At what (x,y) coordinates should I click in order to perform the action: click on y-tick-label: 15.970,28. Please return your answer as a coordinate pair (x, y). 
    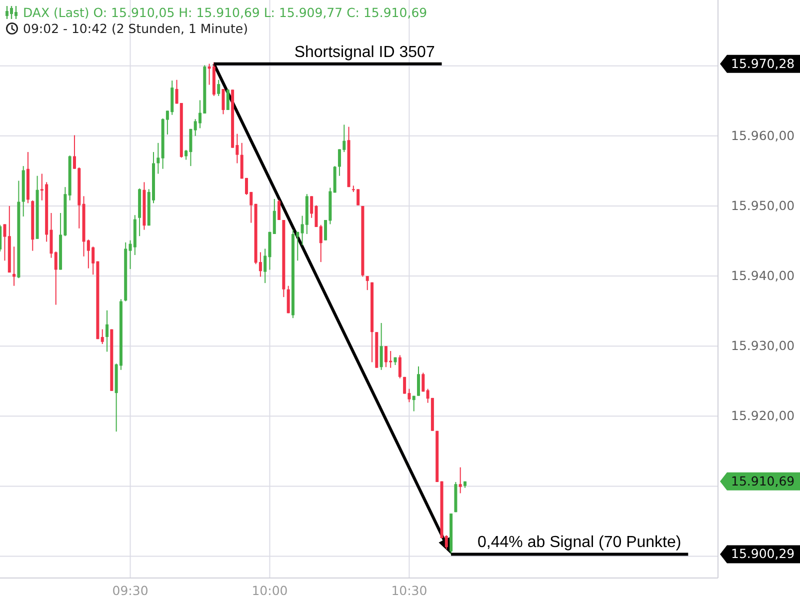
    Looking at the image, I should click on (763, 62).